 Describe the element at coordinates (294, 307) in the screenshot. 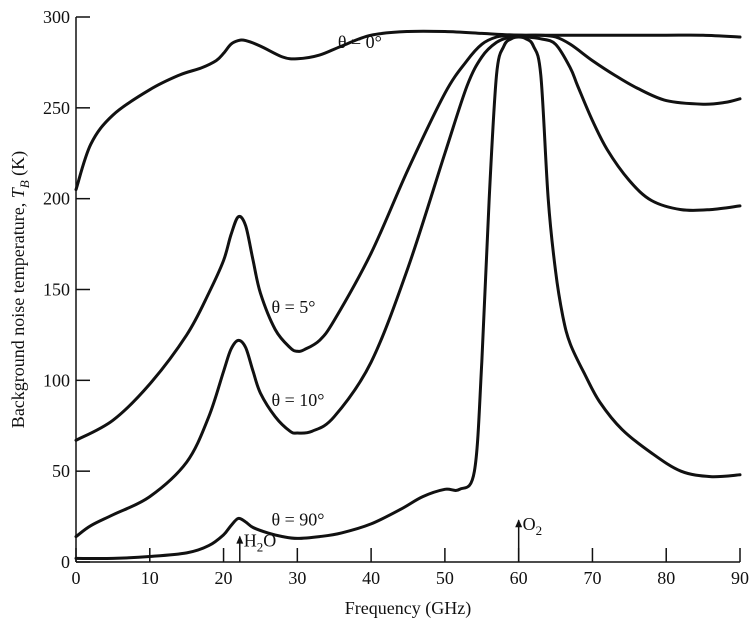

I see `series-1-label: θ = 5°` at that location.